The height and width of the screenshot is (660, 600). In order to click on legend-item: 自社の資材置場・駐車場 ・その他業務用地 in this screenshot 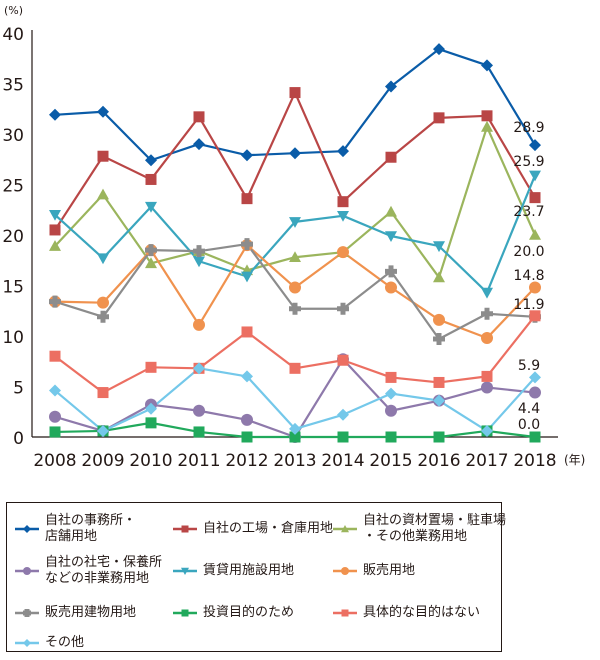, I will do `click(419, 529)`.